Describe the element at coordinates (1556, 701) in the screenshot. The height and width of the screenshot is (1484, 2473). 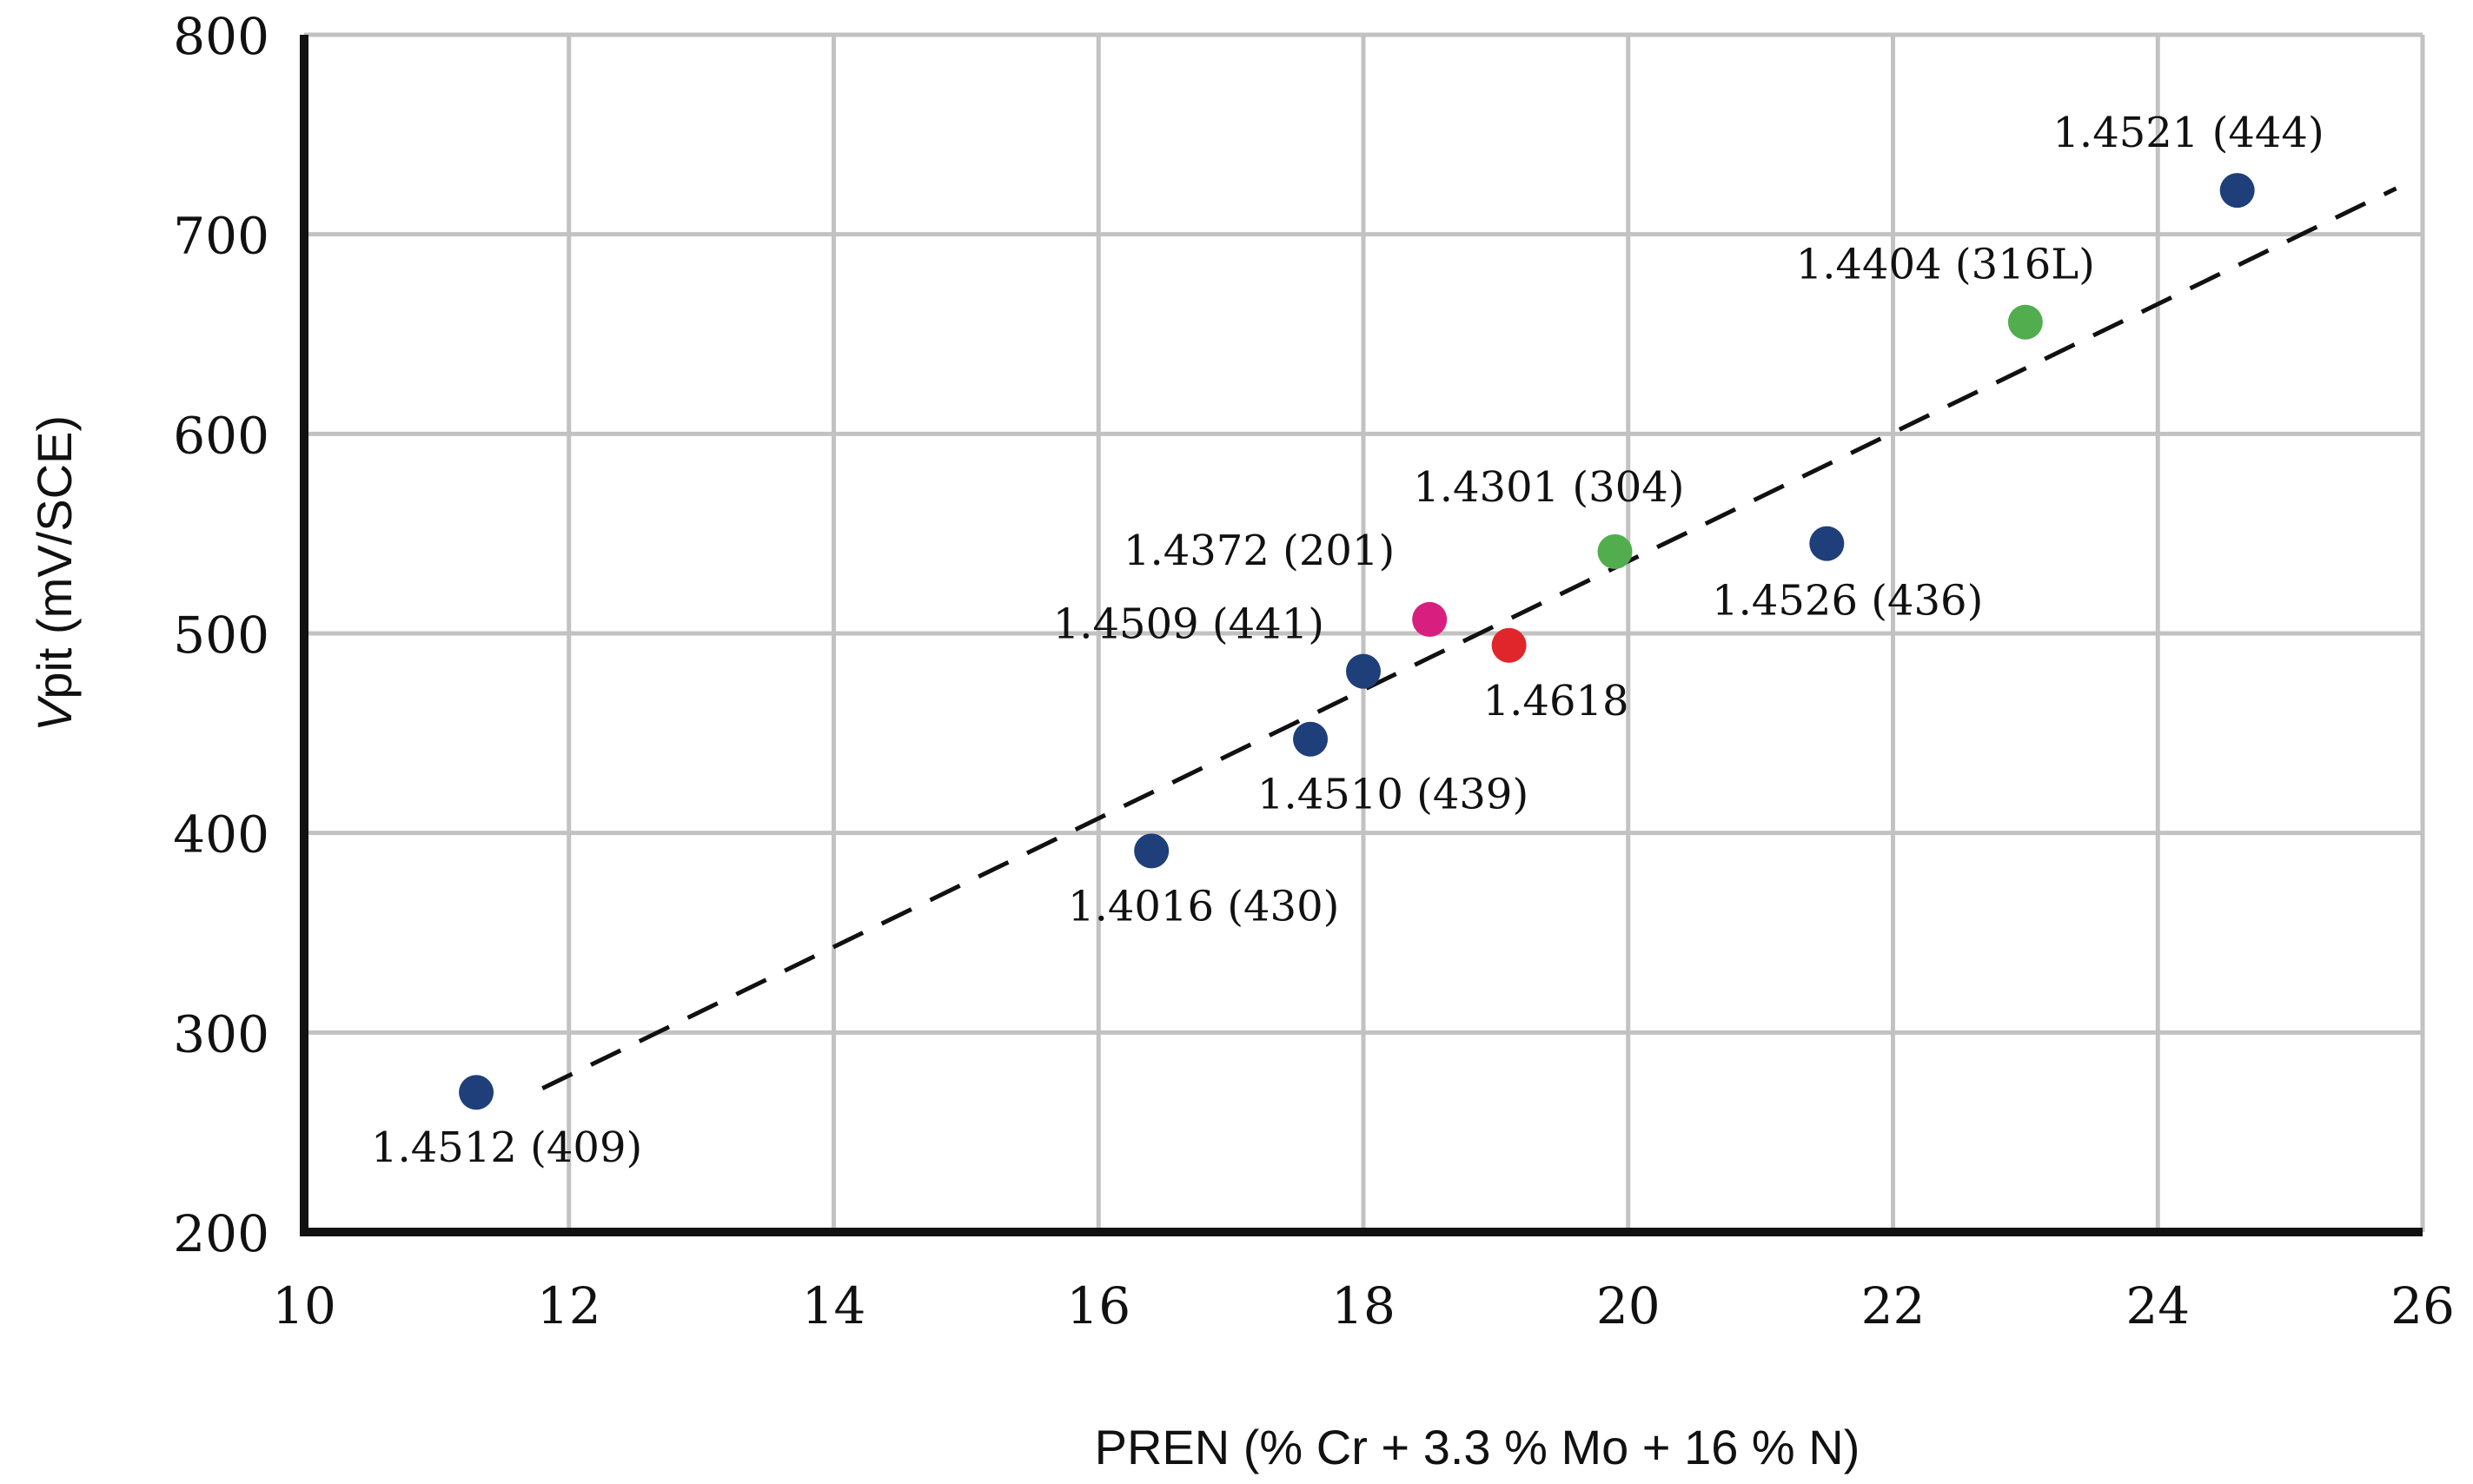
I see `point-label: 1.4618` at that location.